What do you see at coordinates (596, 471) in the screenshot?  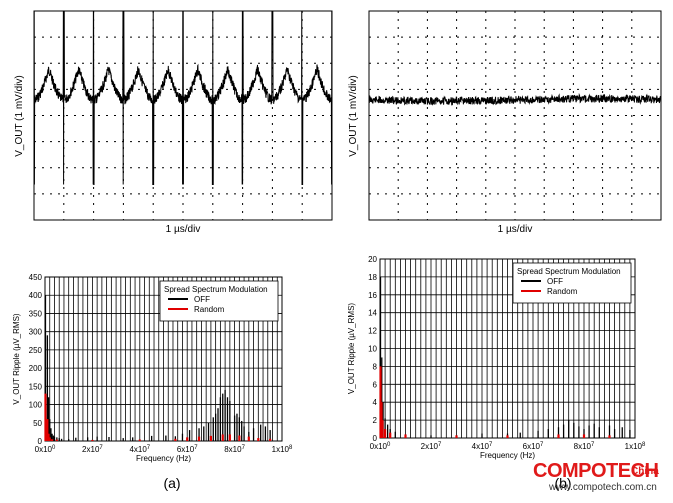 I see `watermark-title: COMPOTECH` at bounding box center [596, 471].